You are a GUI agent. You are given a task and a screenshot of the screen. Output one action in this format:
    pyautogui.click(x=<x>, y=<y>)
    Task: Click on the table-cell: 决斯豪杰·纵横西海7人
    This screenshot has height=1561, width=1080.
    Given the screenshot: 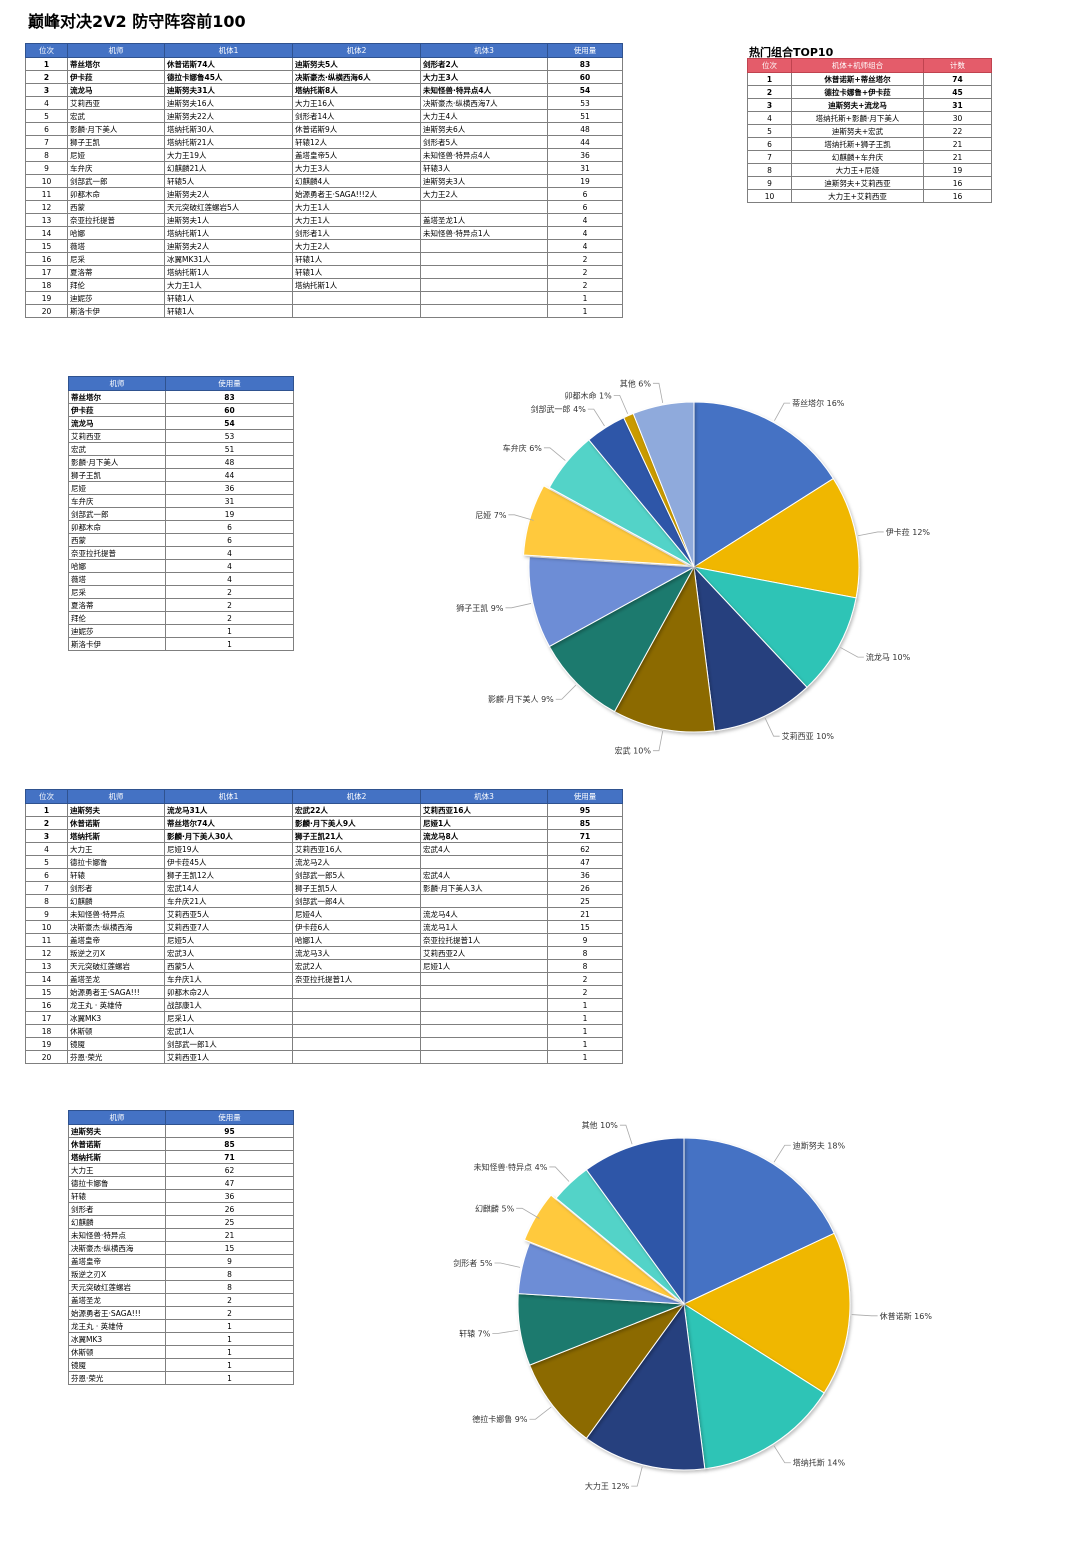 What is the action you would take?
    pyautogui.click(x=484, y=103)
    